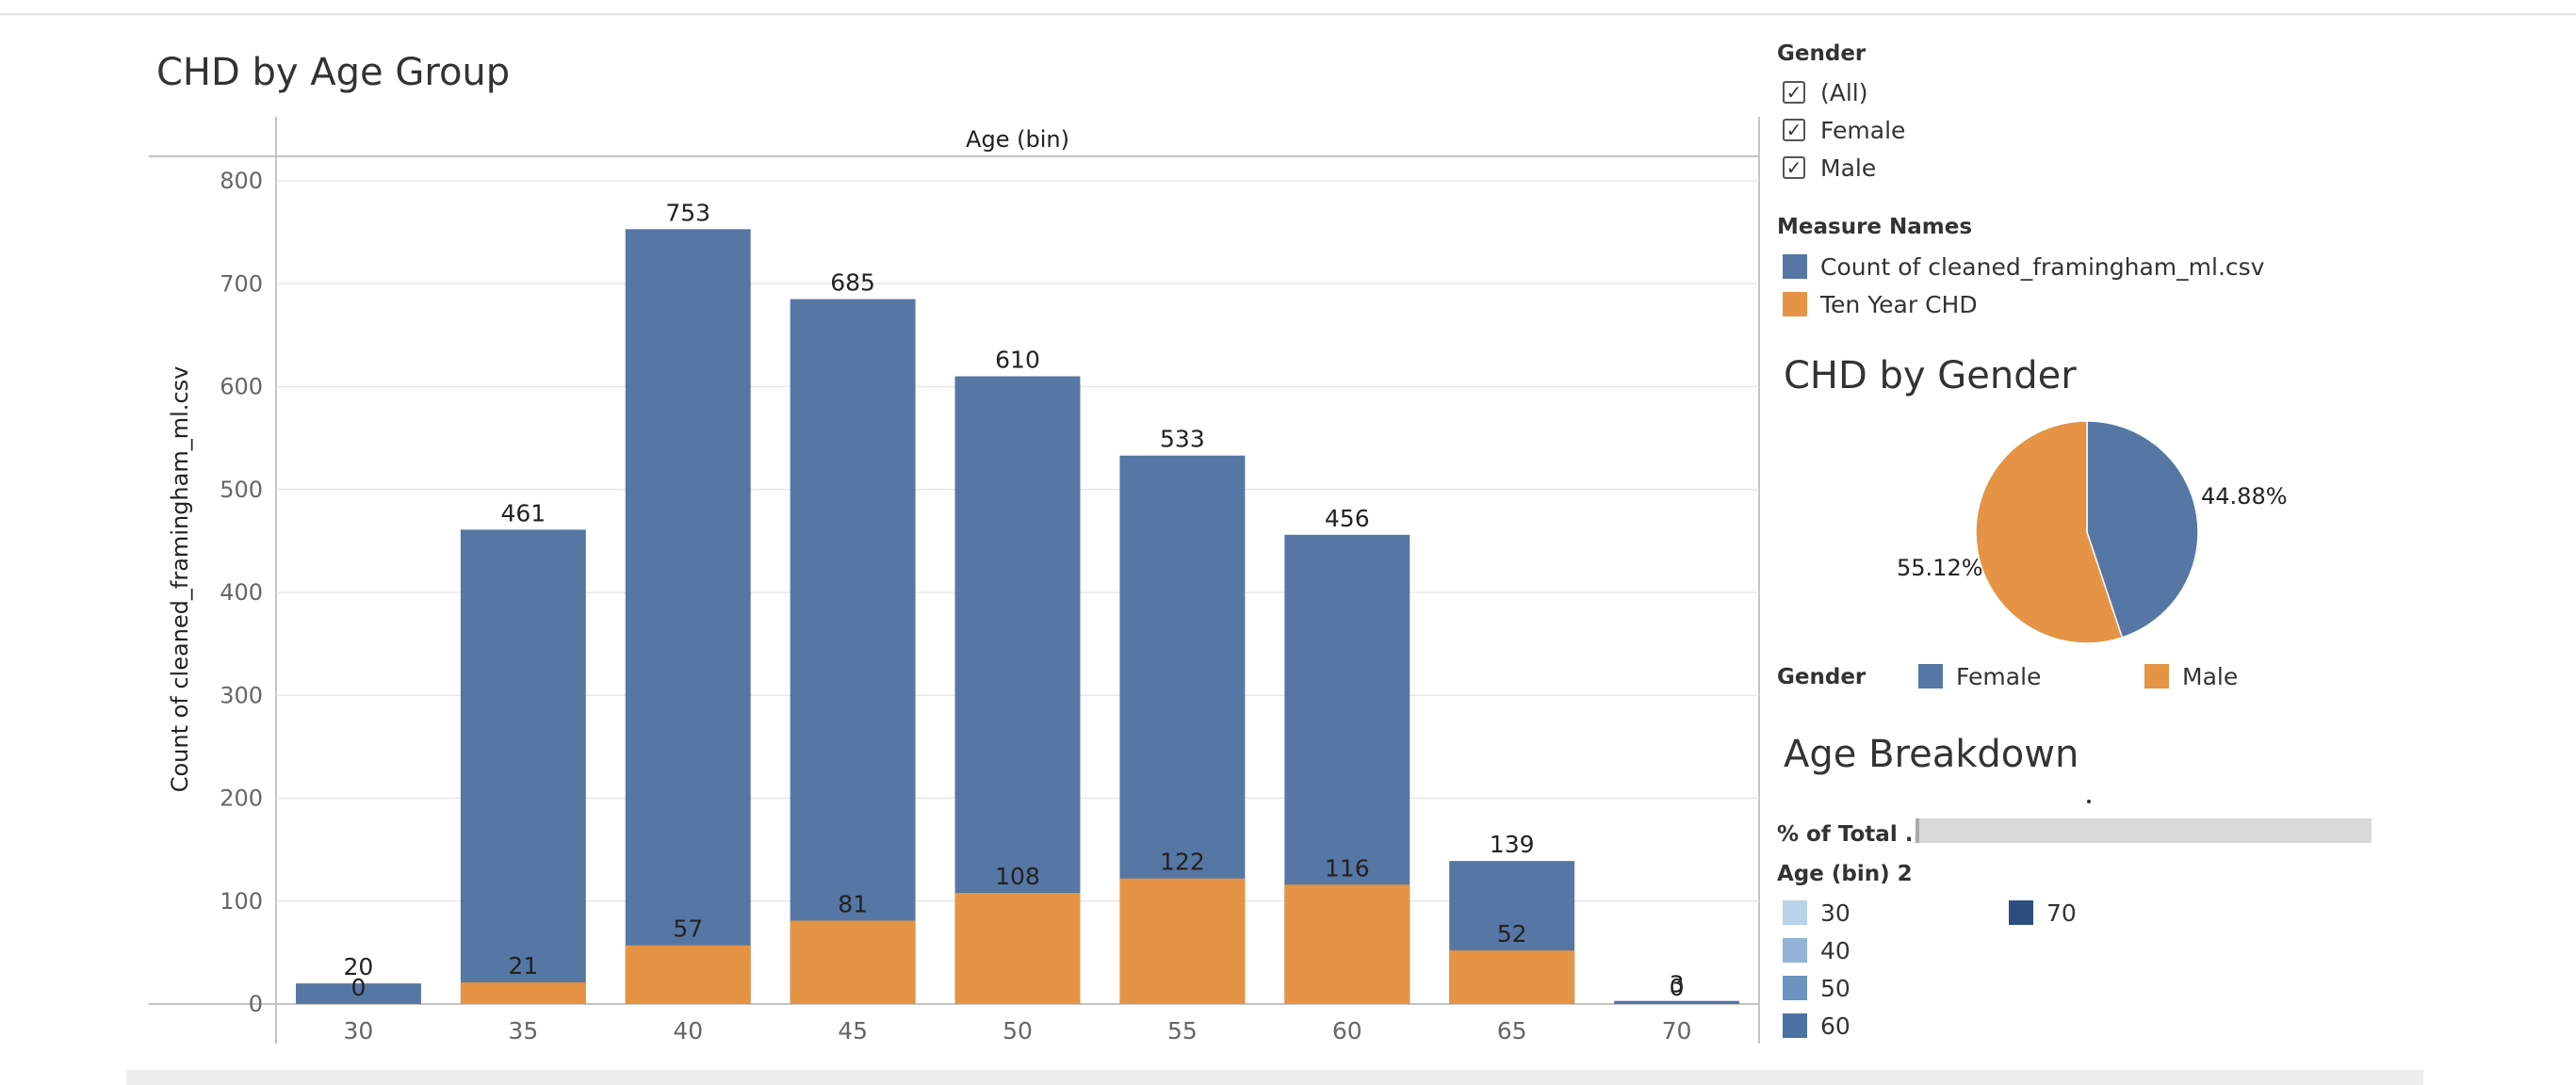 Image resolution: width=2576 pixels, height=1085 pixels. Describe the element at coordinates (1835, 988) in the screenshot. I see `age-bin2-label-50: 50` at that location.